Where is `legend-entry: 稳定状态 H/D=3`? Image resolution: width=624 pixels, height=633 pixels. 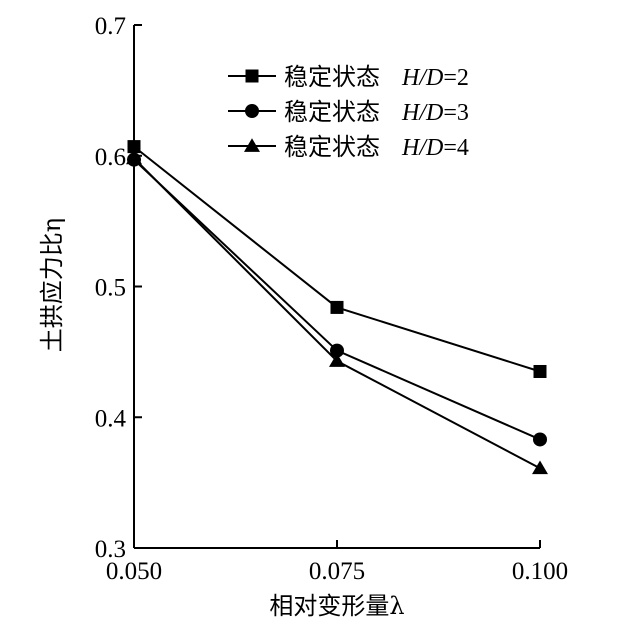
legend-entry: 稳定状态 H/D=3 is located at coordinates (348, 112).